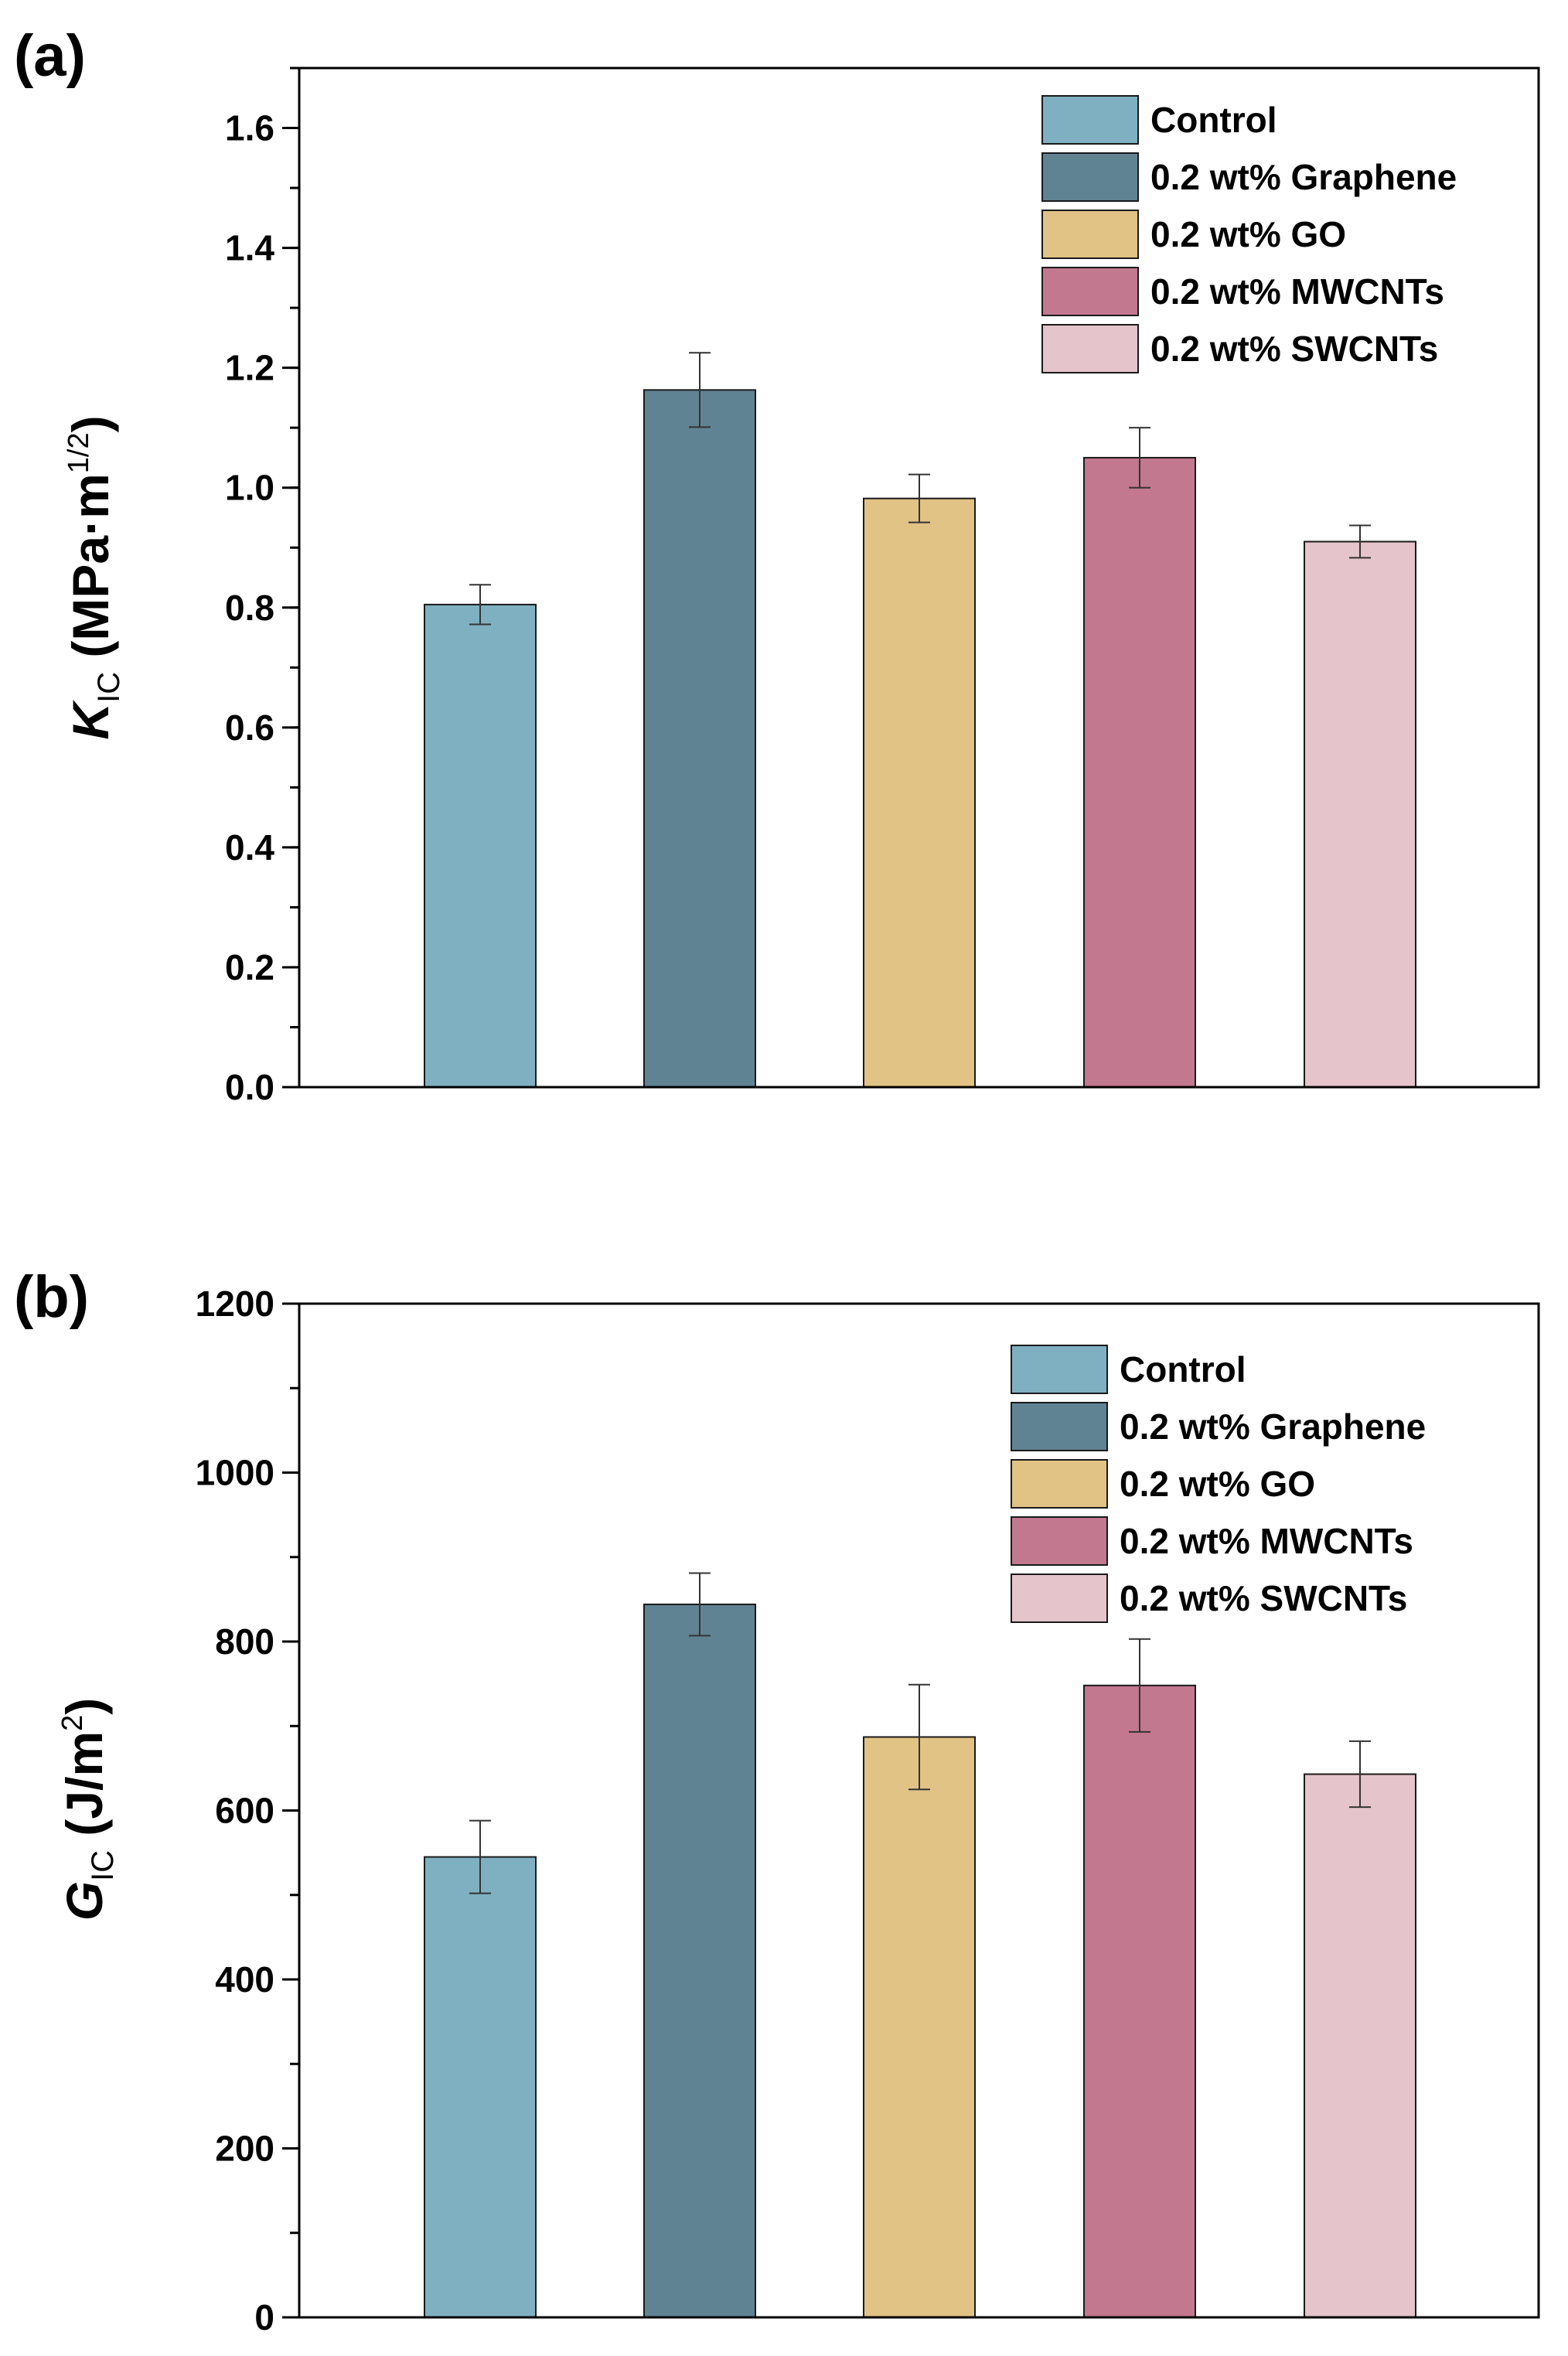 This screenshot has height=2356, width=1568. What do you see at coordinates (51, 1297) in the screenshot?
I see `panel-label: (b)` at bounding box center [51, 1297].